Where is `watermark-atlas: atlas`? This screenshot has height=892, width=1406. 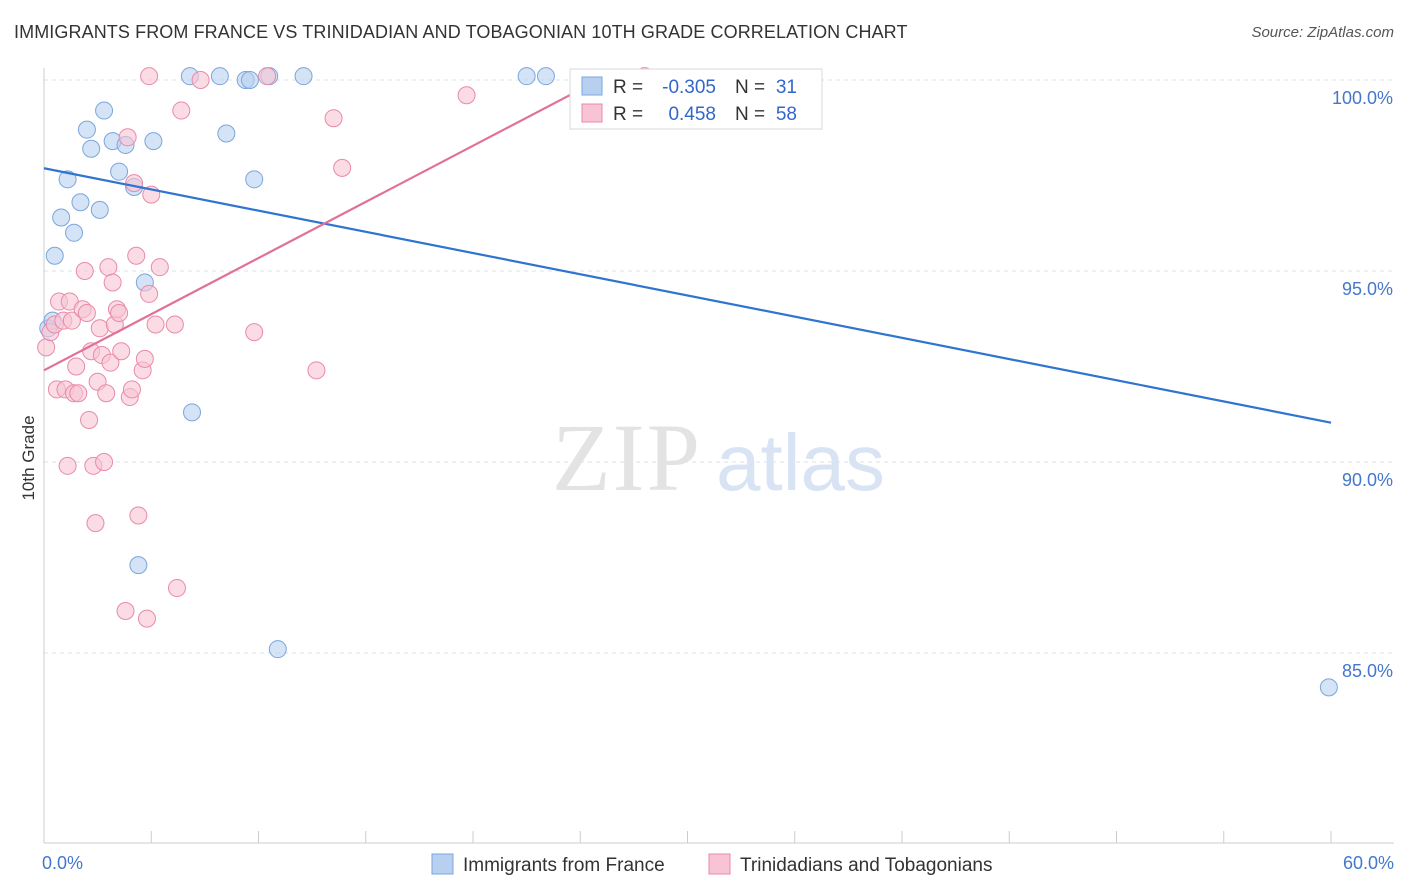
watermark-atlas: atlas is located at coordinates (800, 462).